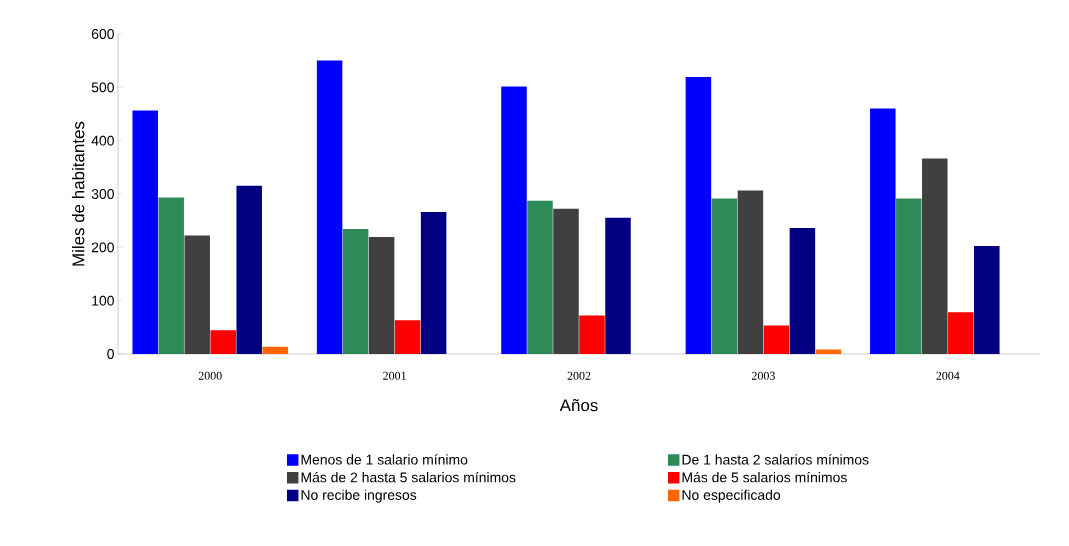 Image resolution: width=1069 pixels, height=546 pixels. What do you see at coordinates (578, 405) in the screenshot?
I see `x-axis-title: Años` at bounding box center [578, 405].